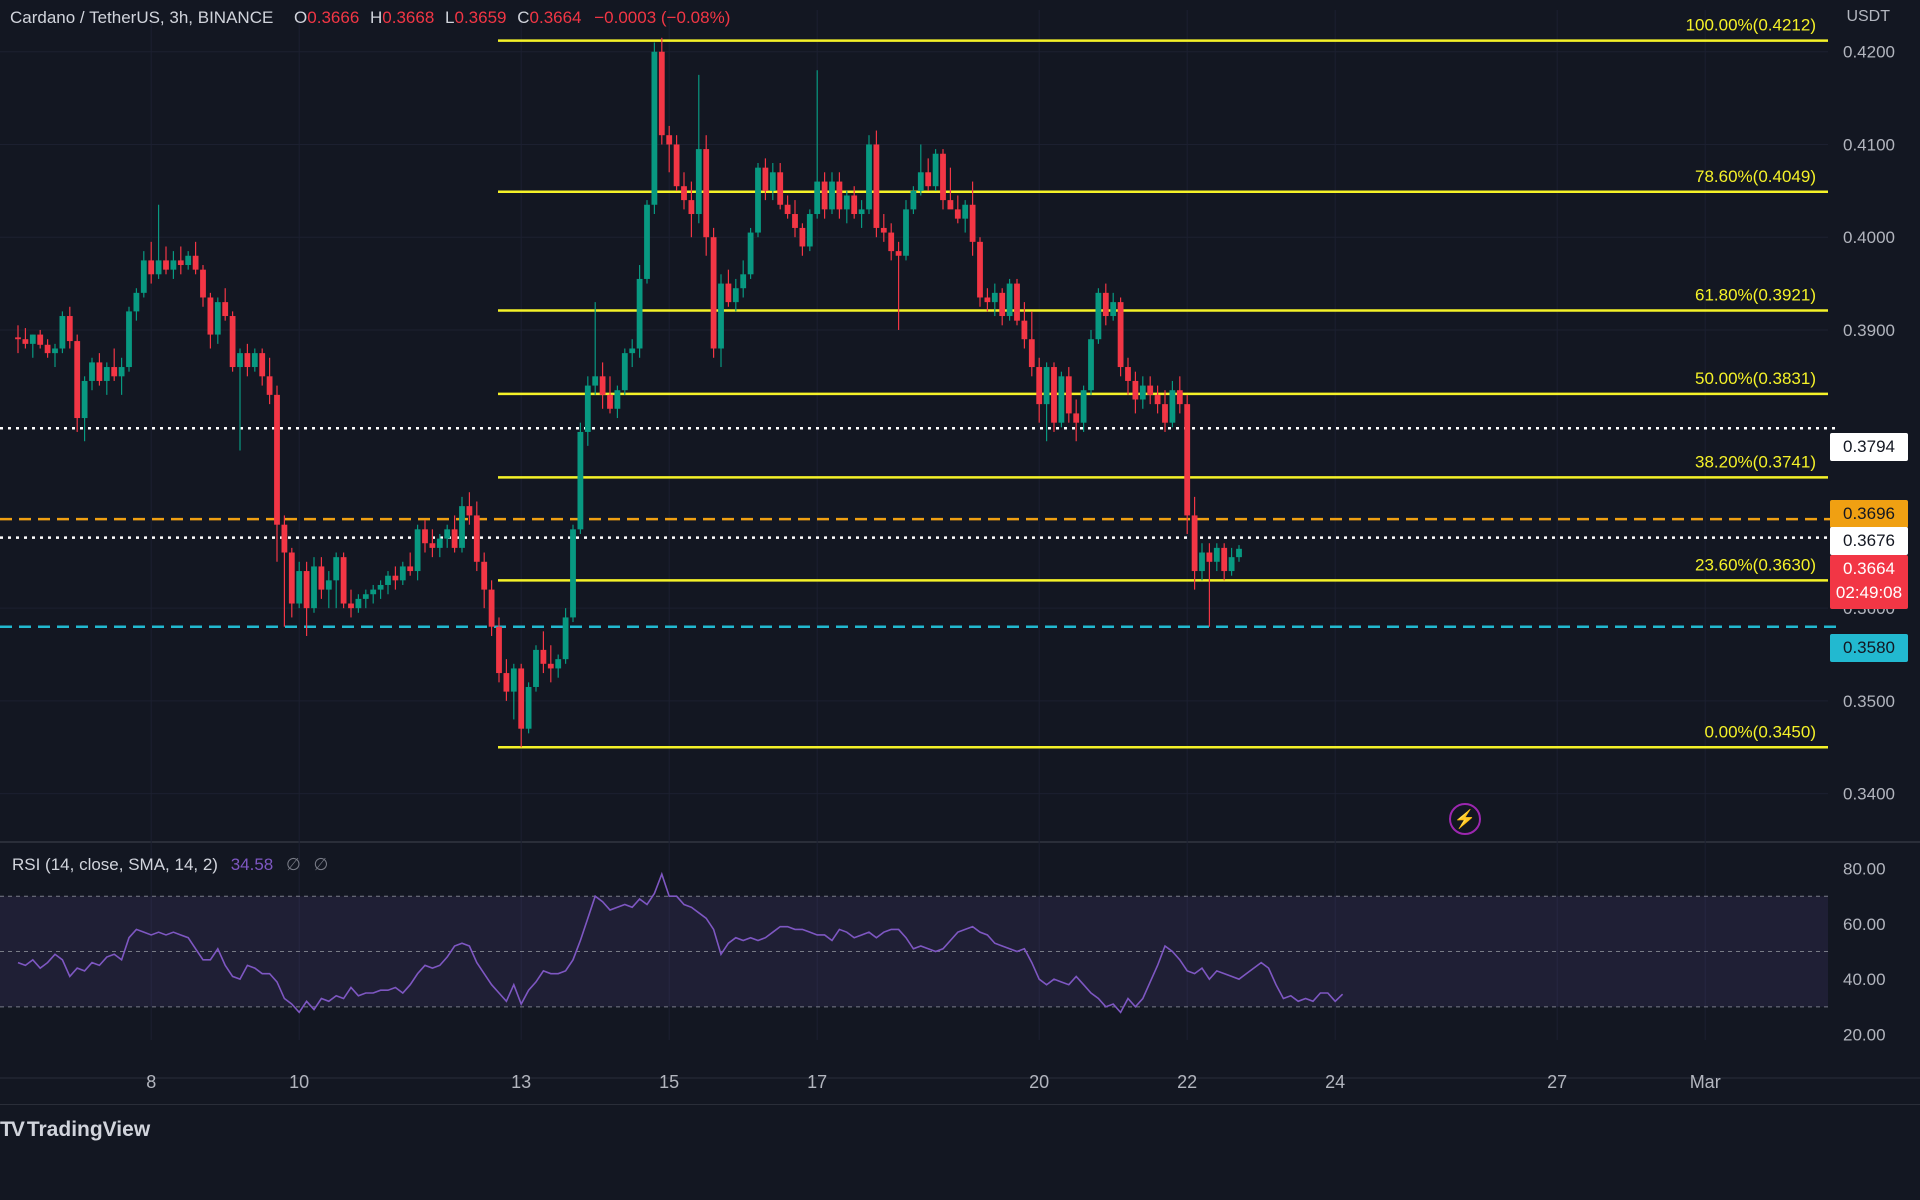 The image size is (1920, 1200). Describe the element at coordinates (252, 864) in the screenshot. I see `rsi-value: 34.58` at that location.